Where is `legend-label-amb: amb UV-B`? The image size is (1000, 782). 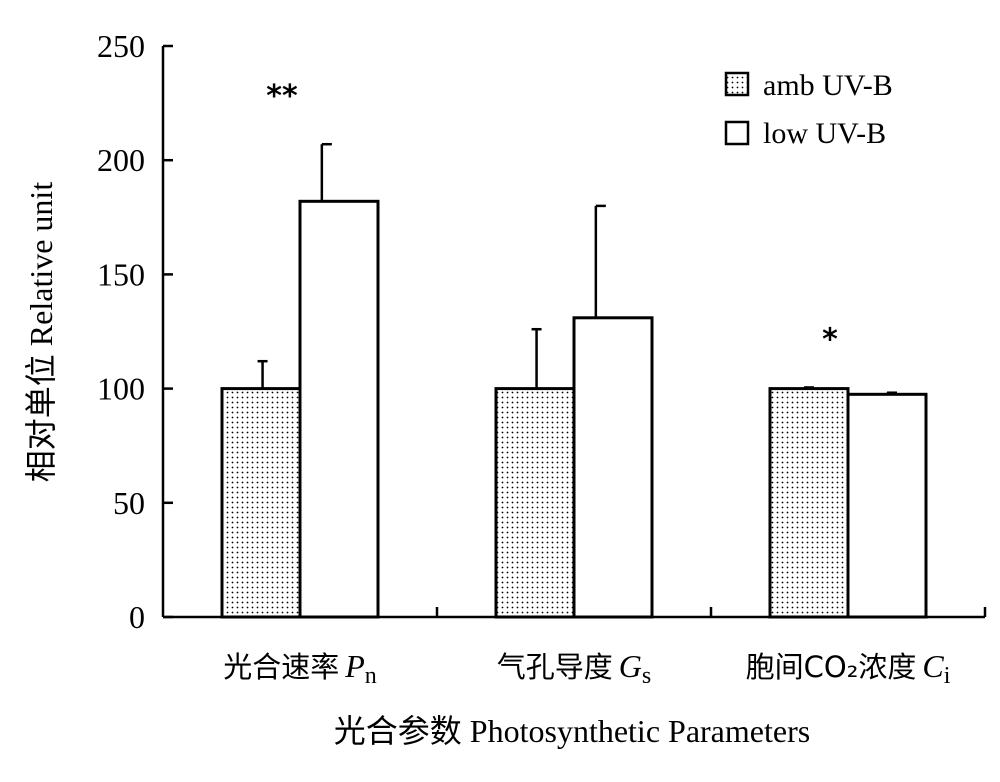 legend-label-amb: amb UV-B is located at coordinates (828, 85).